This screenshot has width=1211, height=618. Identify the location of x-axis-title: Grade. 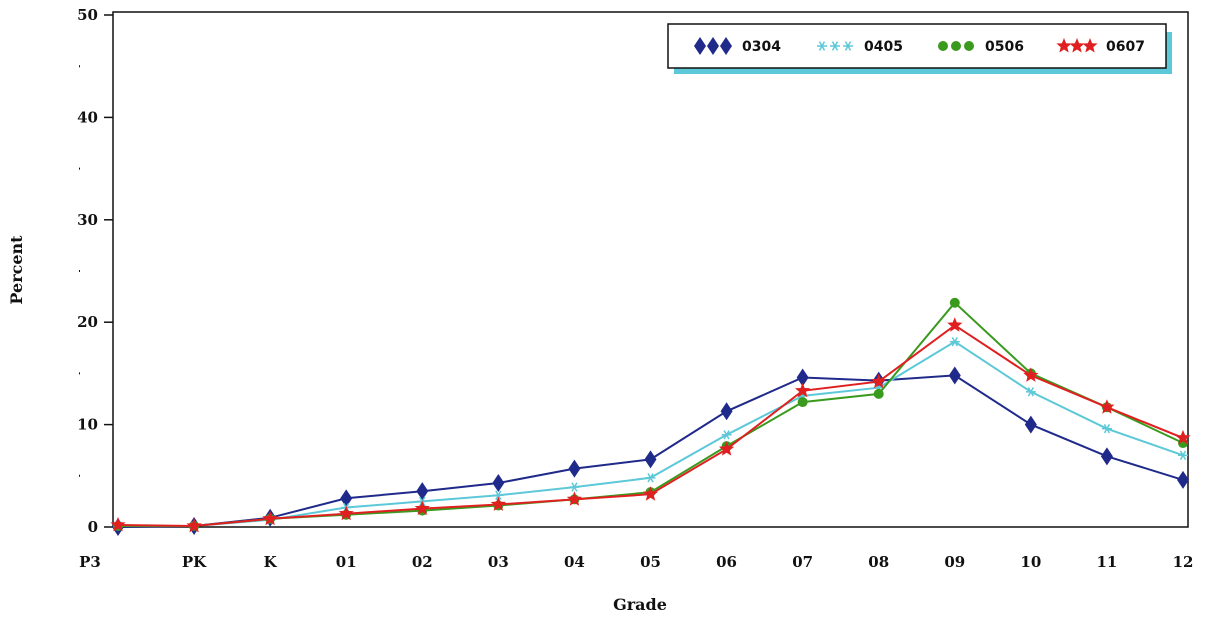
(640, 604).